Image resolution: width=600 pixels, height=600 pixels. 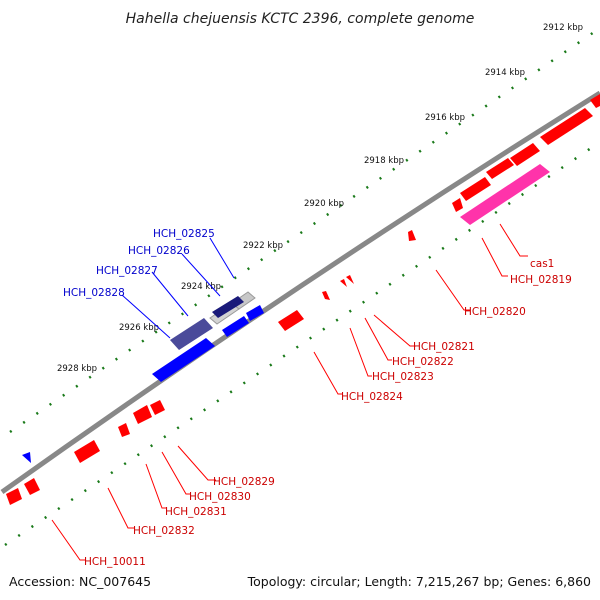 What do you see at coordinates (423, 362) in the screenshot?
I see `gene-label: HCH_02822` at bounding box center [423, 362].